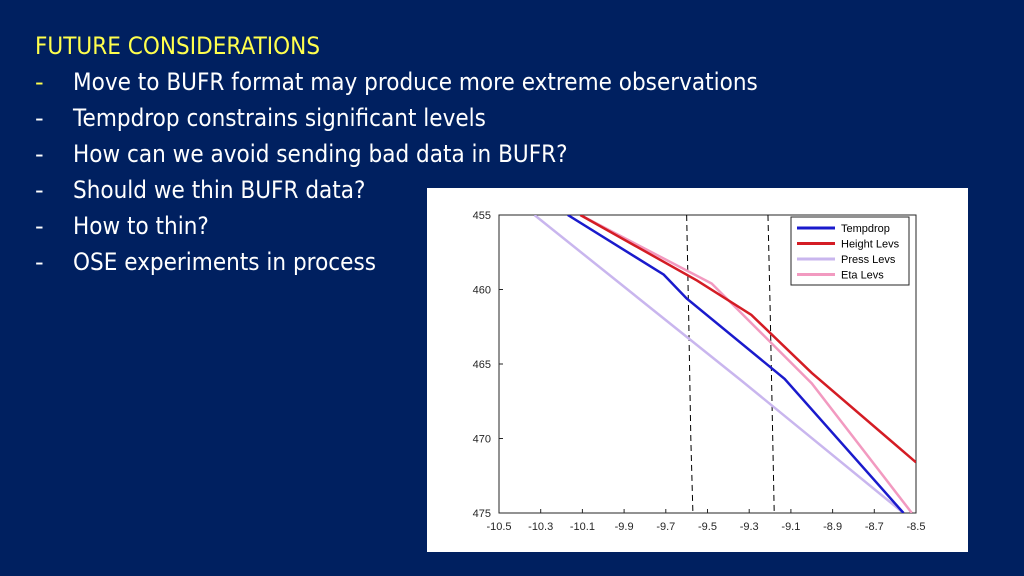  What do you see at coordinates (790, 527) in the screenshot?
I see `x-tick-label: -9.1` at bounding box center [790, 527].